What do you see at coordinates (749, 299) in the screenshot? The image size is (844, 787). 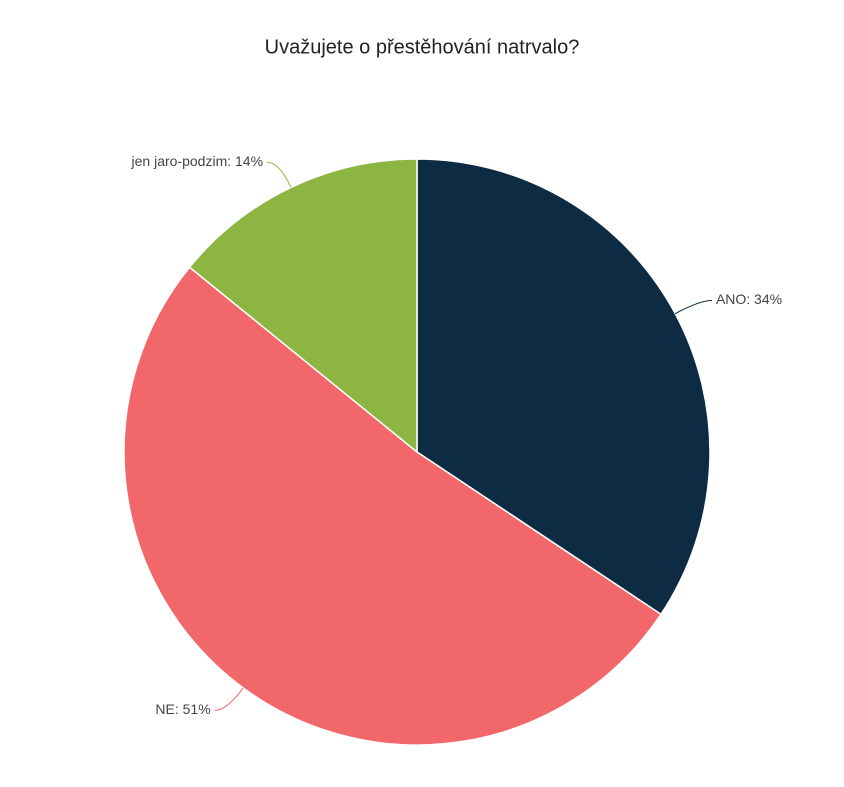 I see `data-label: ANO: 34%` at bounding box center [749, 299].